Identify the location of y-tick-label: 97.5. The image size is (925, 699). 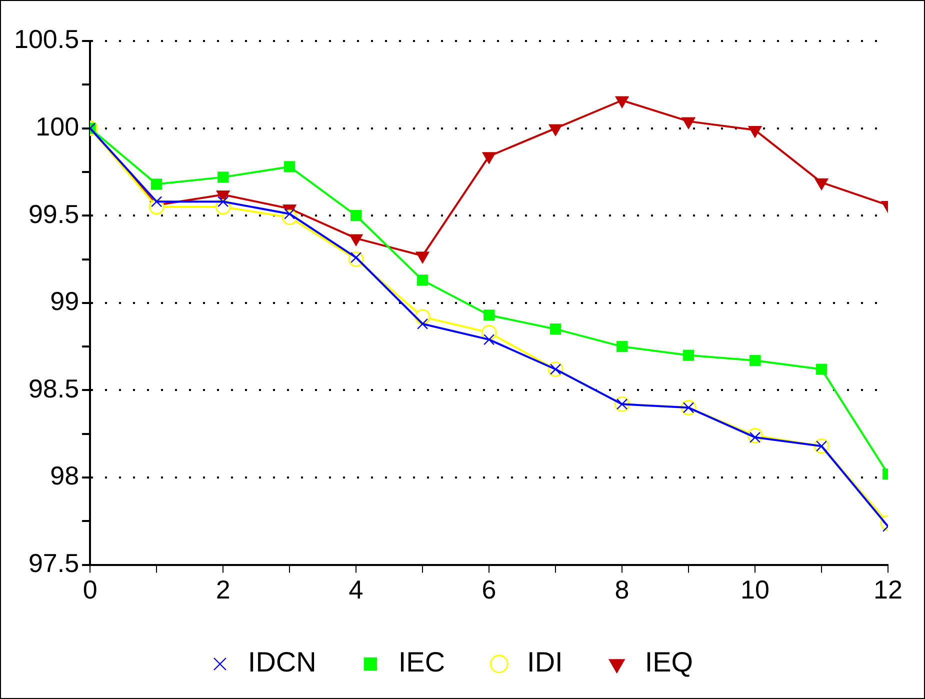
(54, 563).